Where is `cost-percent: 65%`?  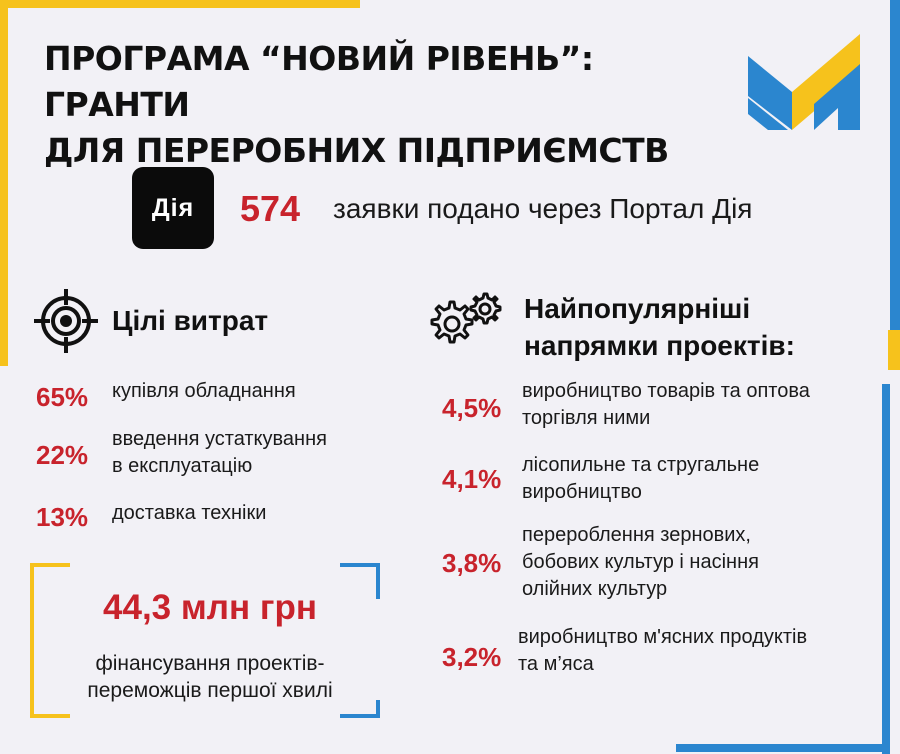 cost-percent: 65% is located at coordinates (62, 397).